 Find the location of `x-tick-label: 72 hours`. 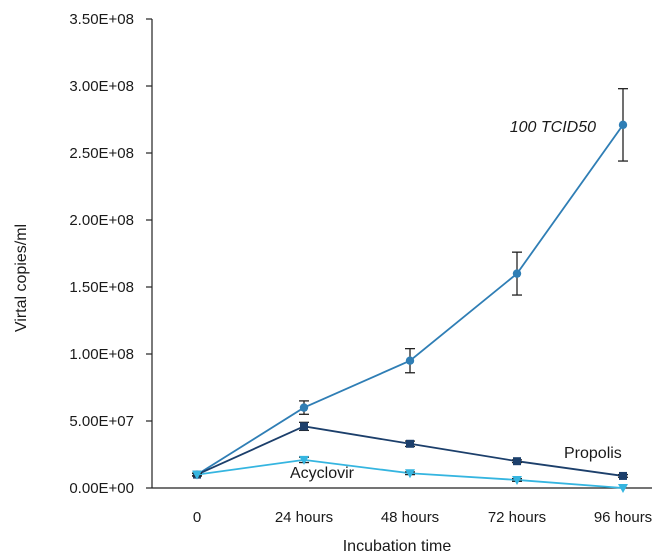

x-tick-label: 72 hours is located at coordinates (517, 517).